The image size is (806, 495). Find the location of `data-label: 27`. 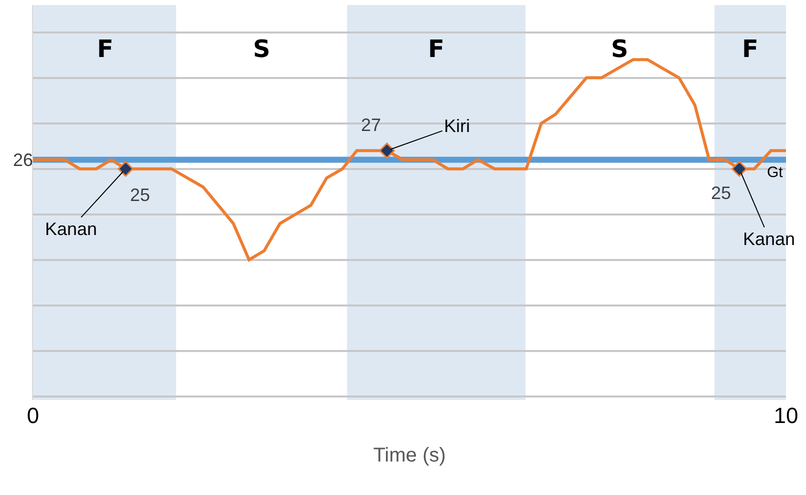

data-label: 27 is located at coordinates (371, 125).